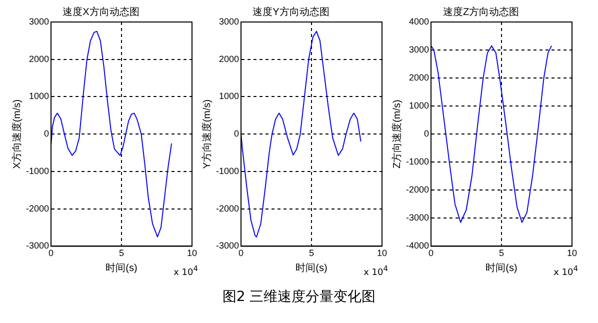  I want to click on y-axis-title: X方向速度(m/s), so click(16, 134).